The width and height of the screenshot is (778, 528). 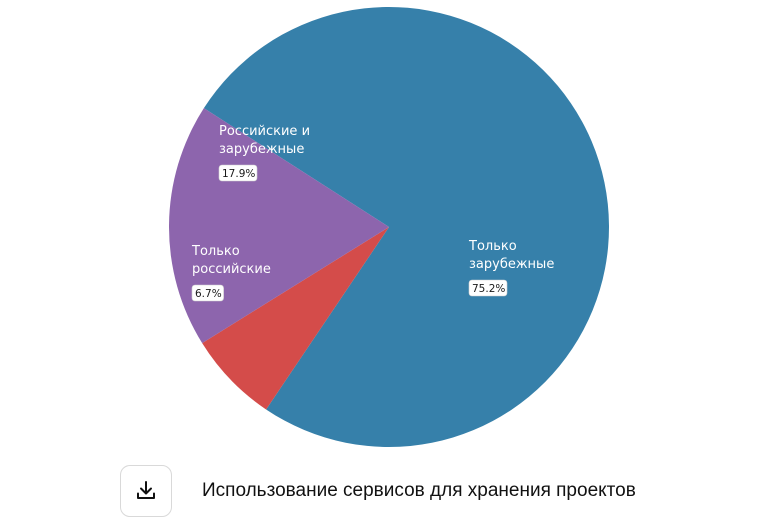 I want to click on slice-label-group-1: Только зарубежные 75.2%, so click(x=511, y=268).